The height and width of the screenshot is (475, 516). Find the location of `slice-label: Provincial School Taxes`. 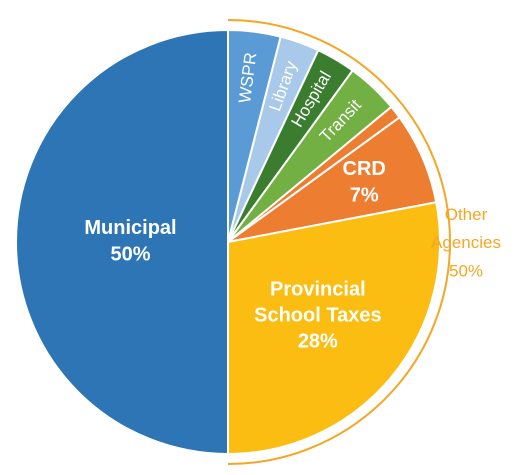

slice-label: Provincial School Taxes is located at coordinates (317, 303).